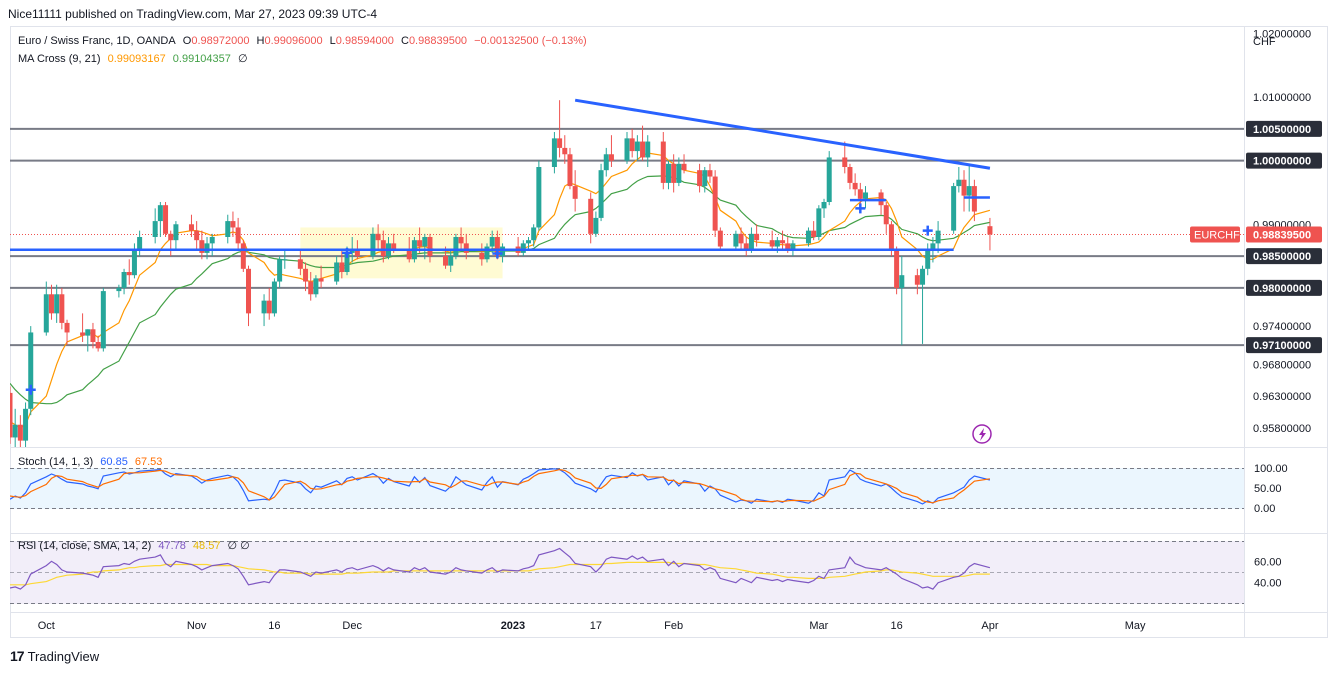  I want to click on low-value: 0.98594000, so click(364, 41).